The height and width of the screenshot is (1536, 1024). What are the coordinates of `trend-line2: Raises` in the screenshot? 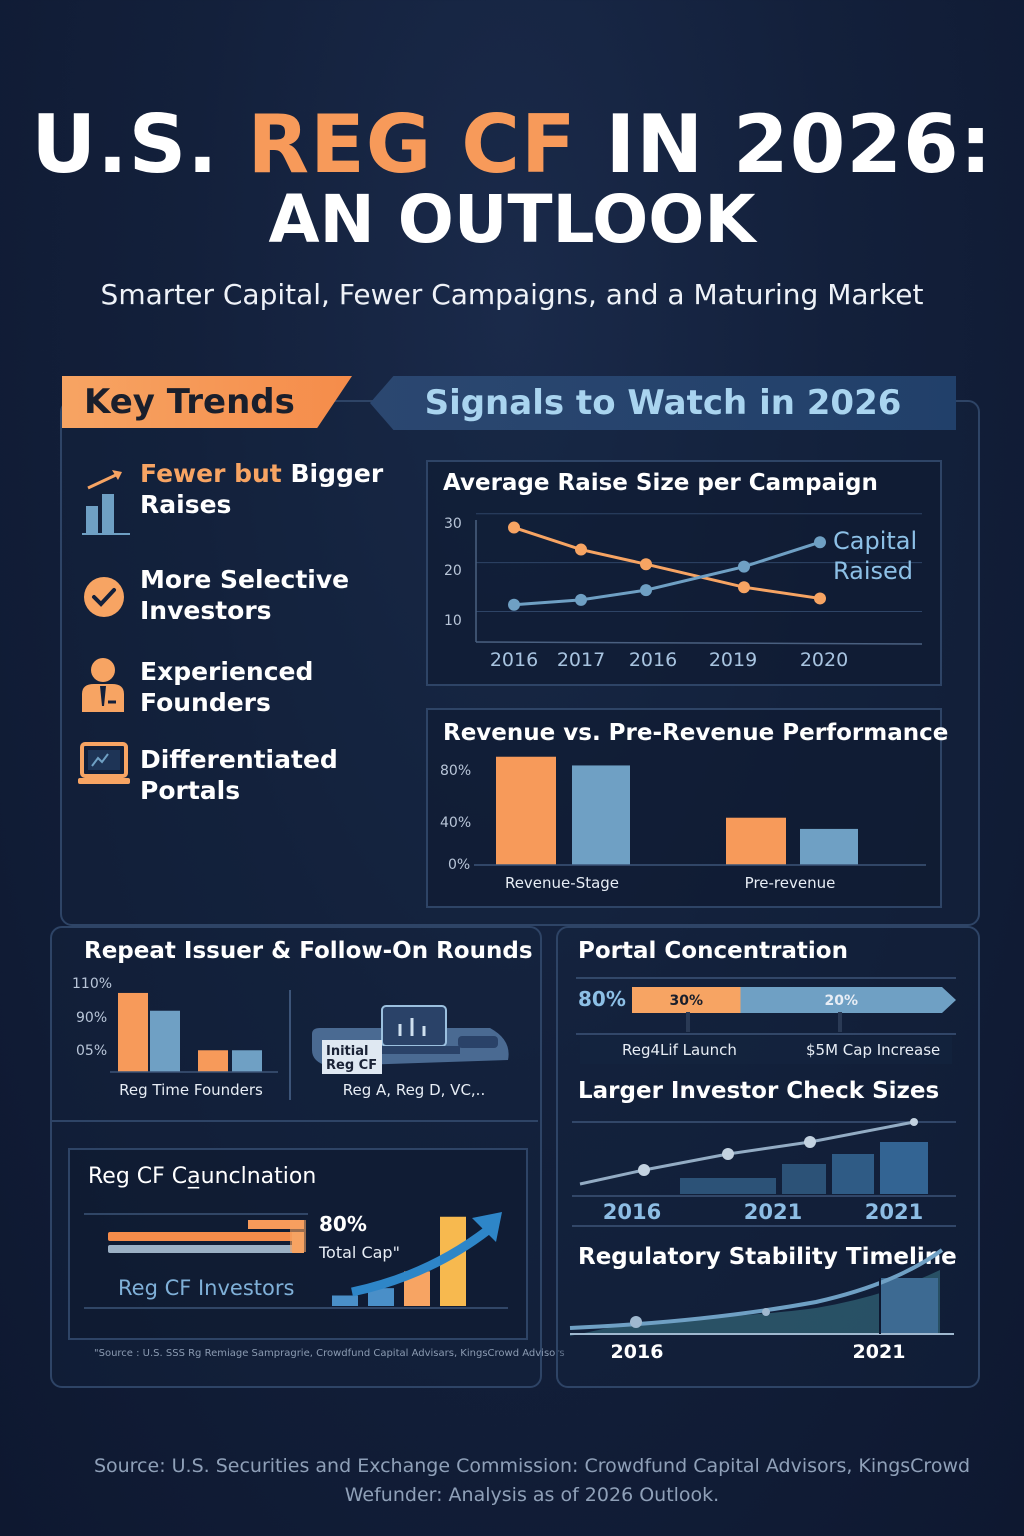 It's located at (186, 504).